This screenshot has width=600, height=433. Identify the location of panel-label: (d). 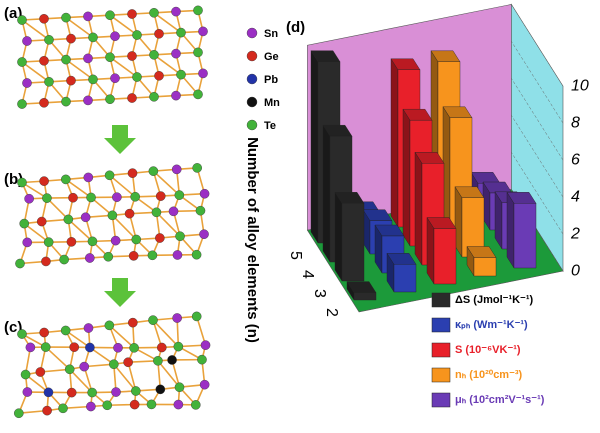
(295, 27).